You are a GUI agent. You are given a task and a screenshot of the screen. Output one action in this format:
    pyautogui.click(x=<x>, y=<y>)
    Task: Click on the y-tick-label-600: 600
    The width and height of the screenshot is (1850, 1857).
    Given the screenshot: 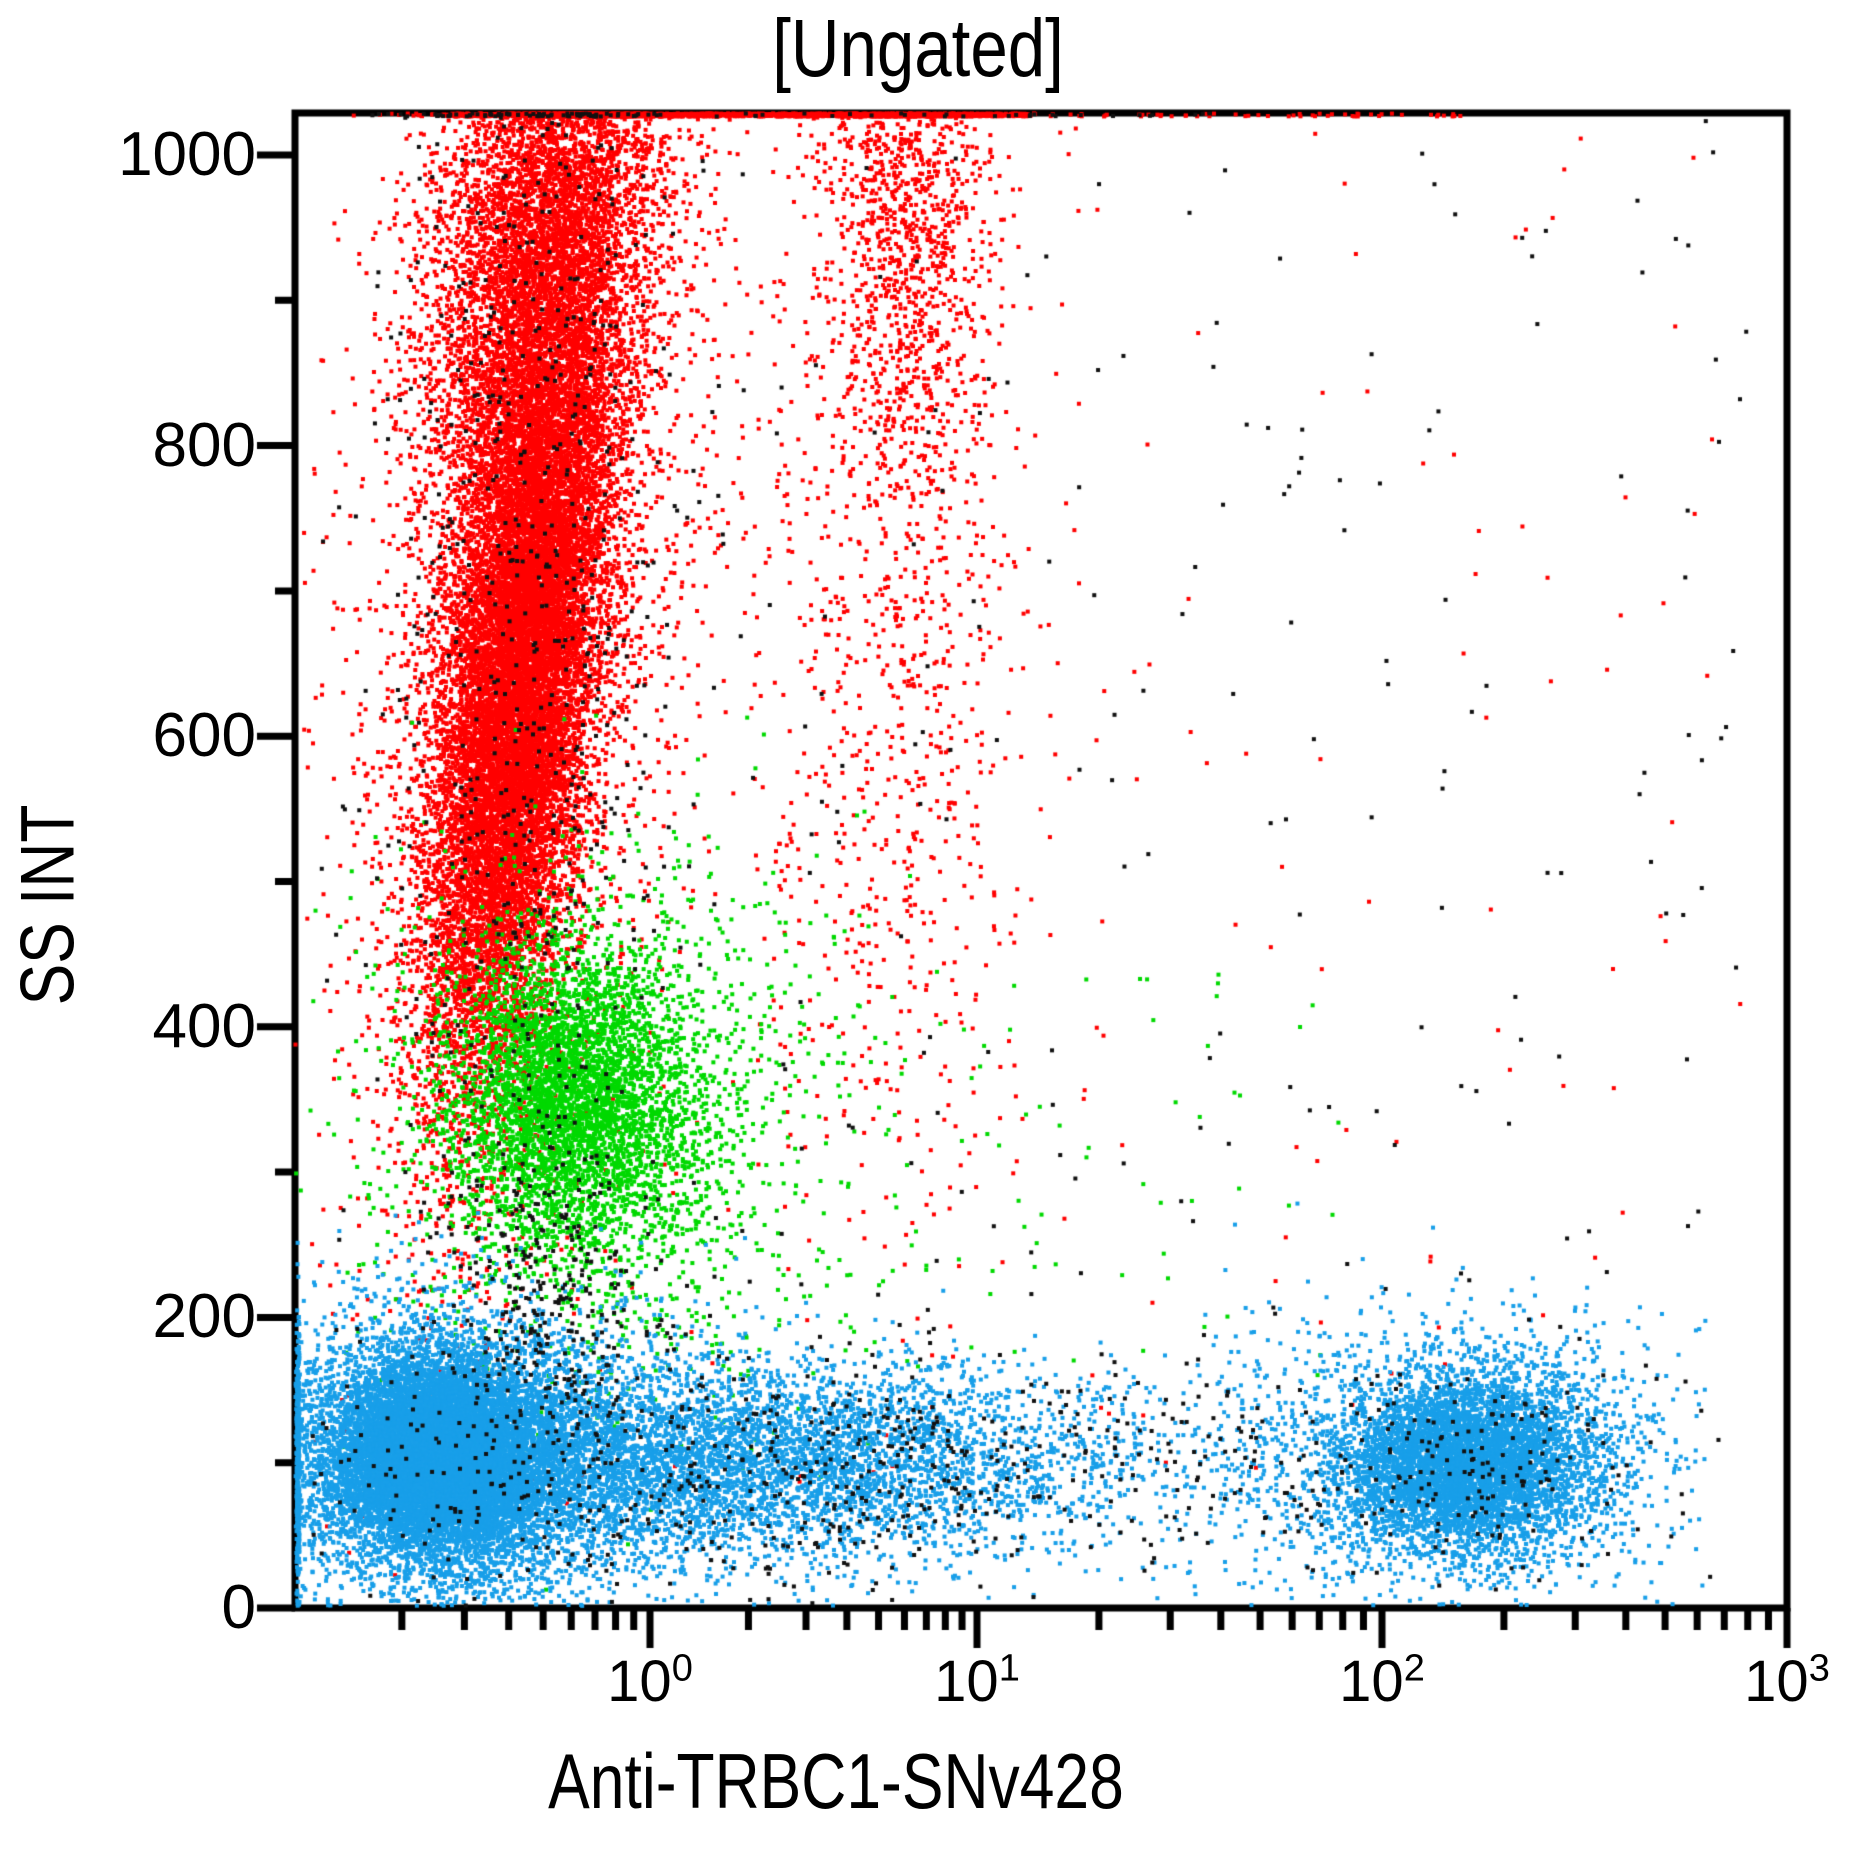 What is the action you would take?
    pyautogui.click(x=204, y=735)
    